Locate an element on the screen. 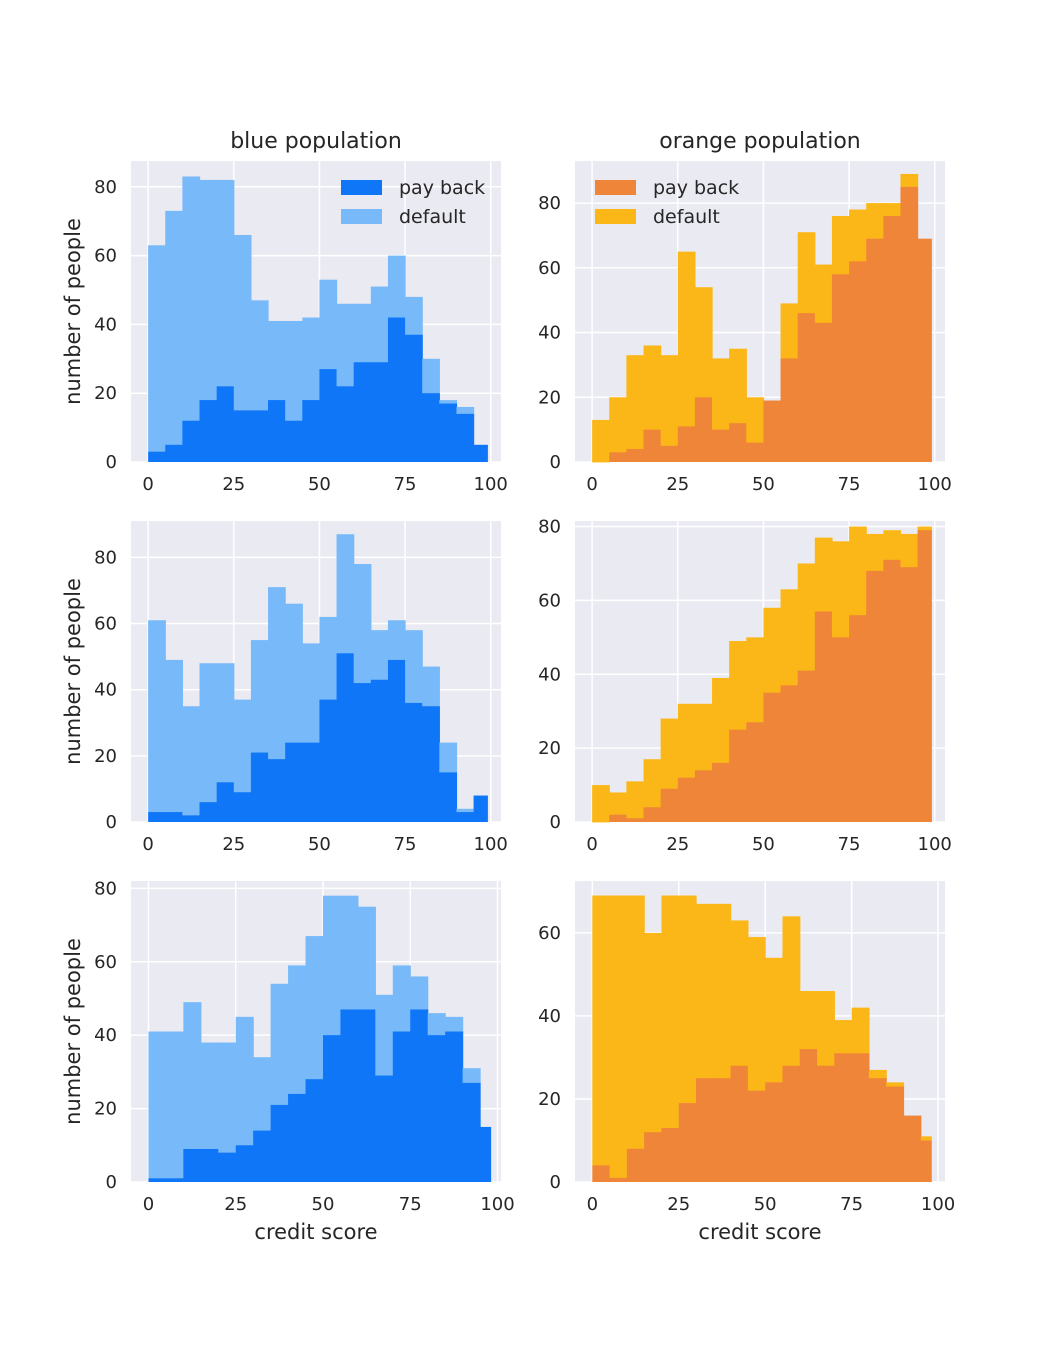 This screenshot has height=1350, width=1050. col-title-orange: orange population is located at coordinates (760, 141).